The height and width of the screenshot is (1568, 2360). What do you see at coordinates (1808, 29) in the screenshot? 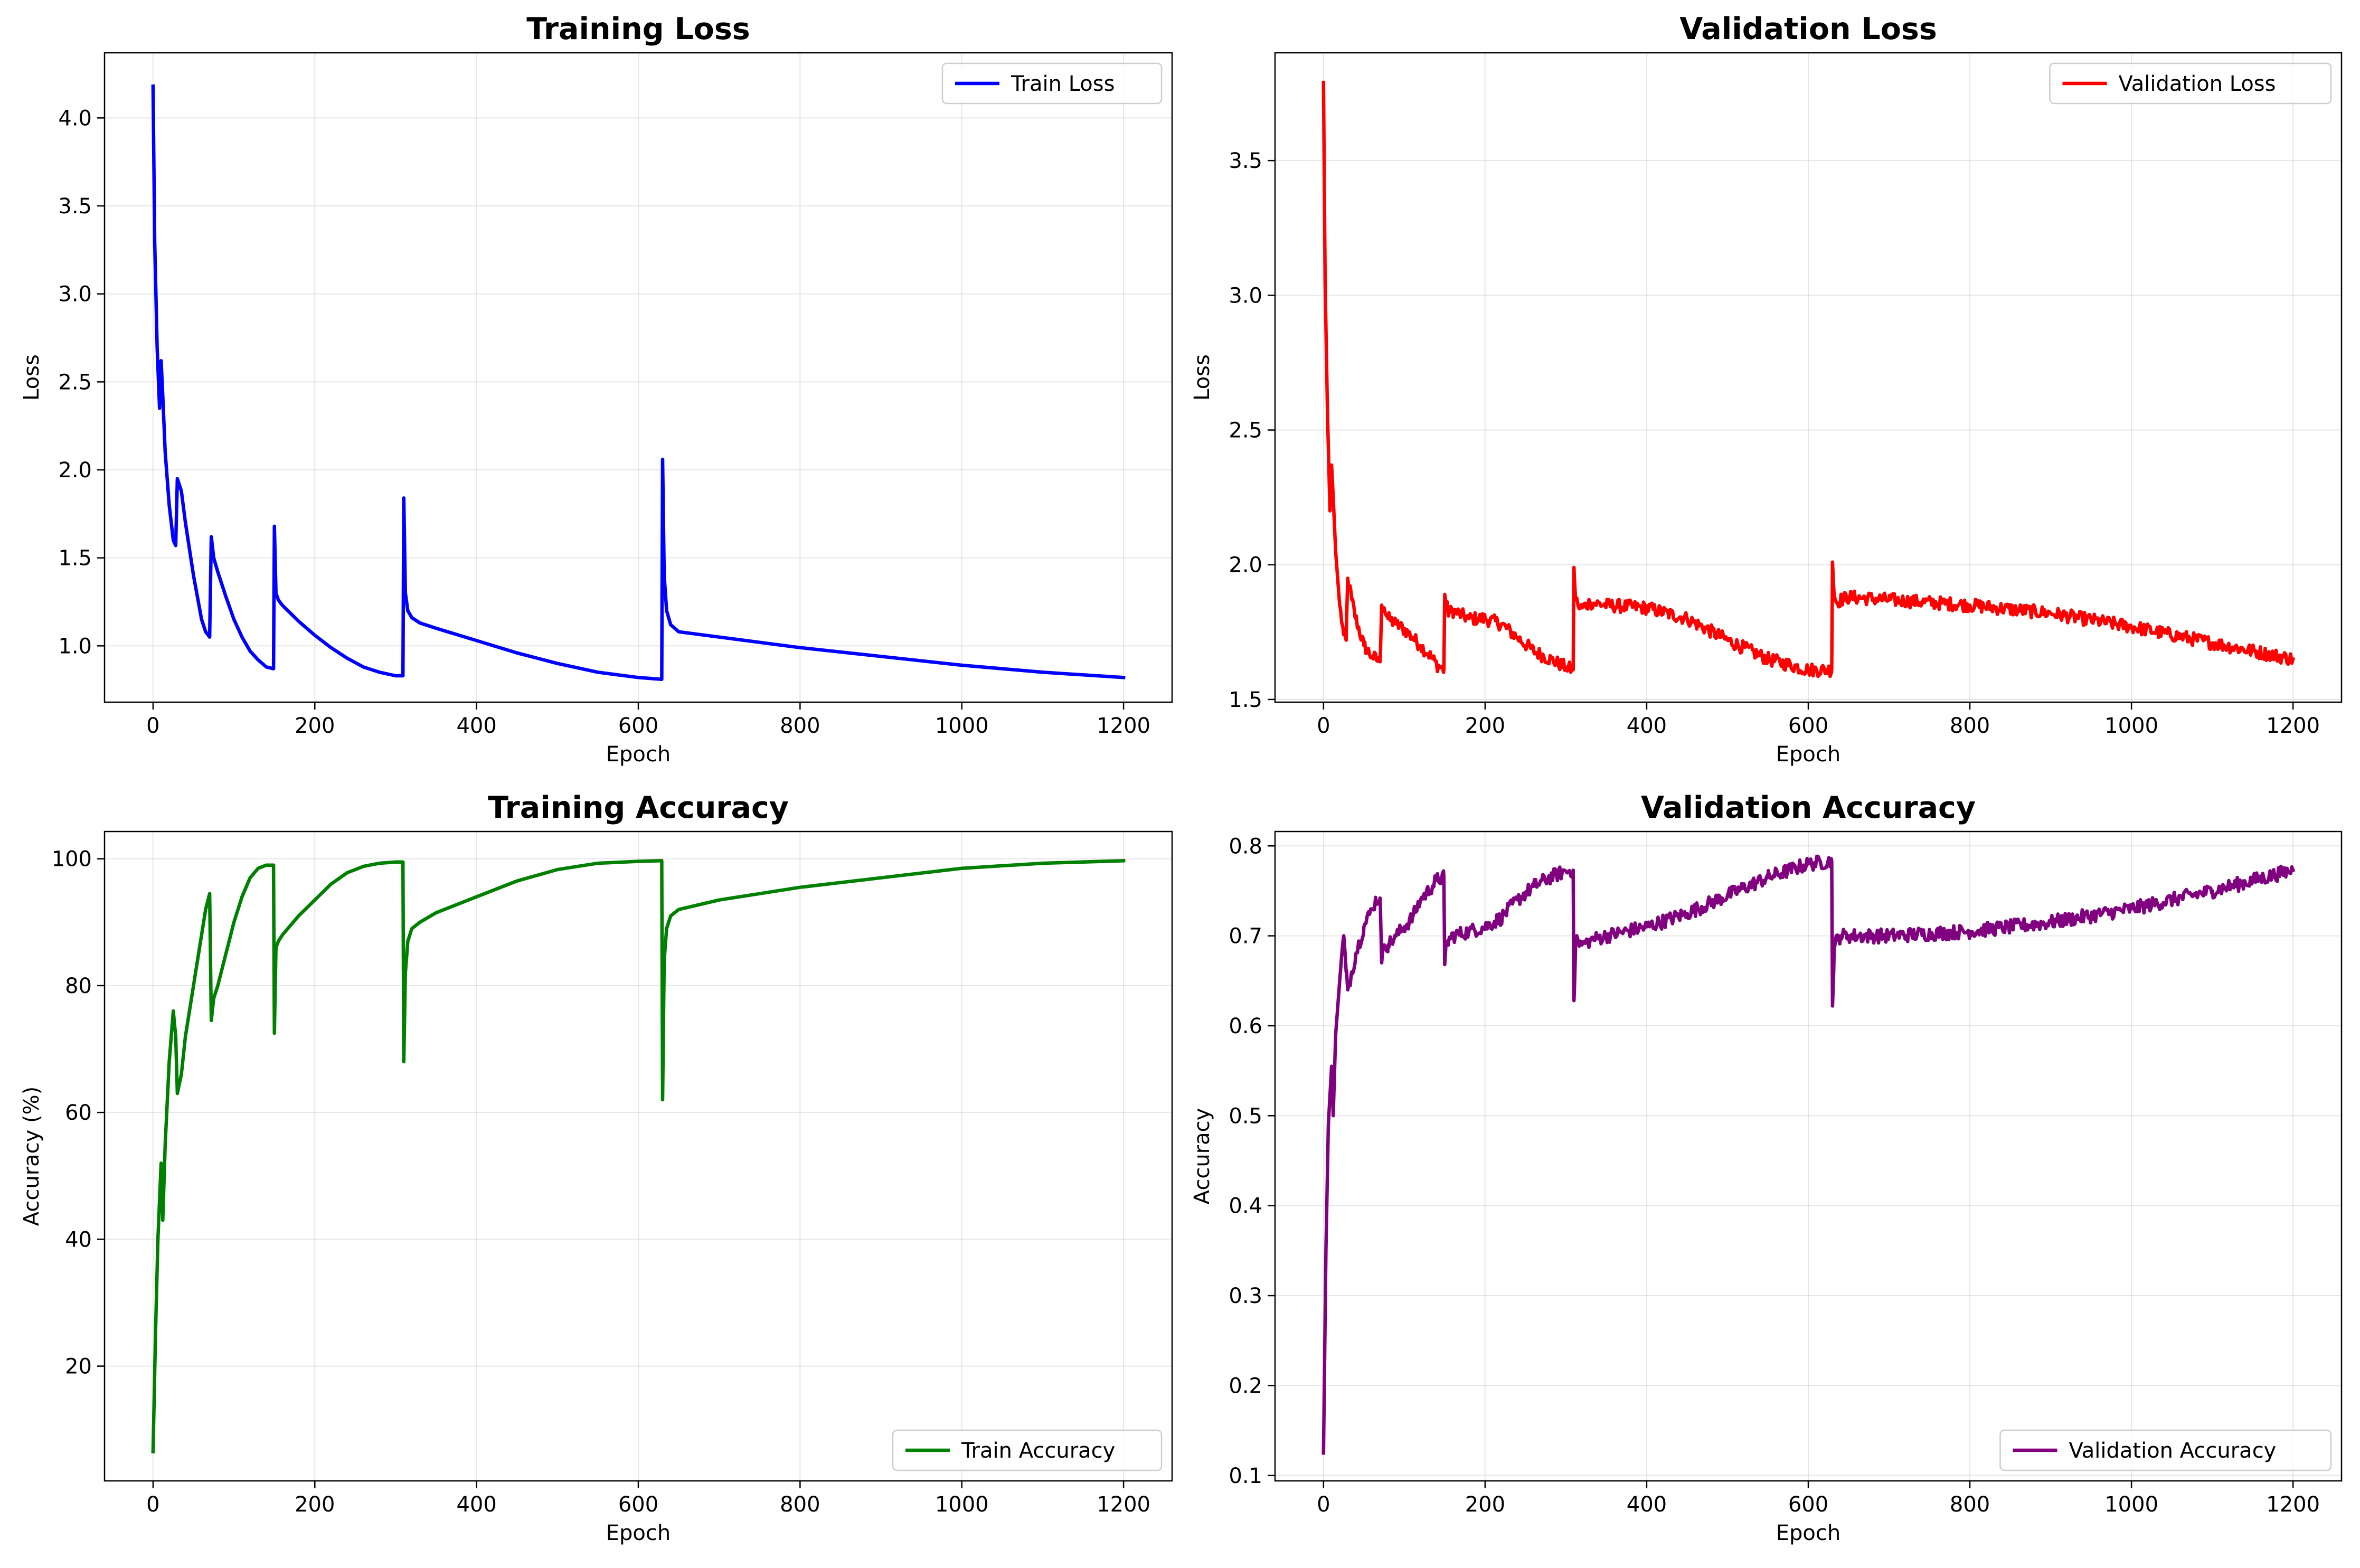
I see `chart-title: Validation Loss` at bounding box center [1808, 29].